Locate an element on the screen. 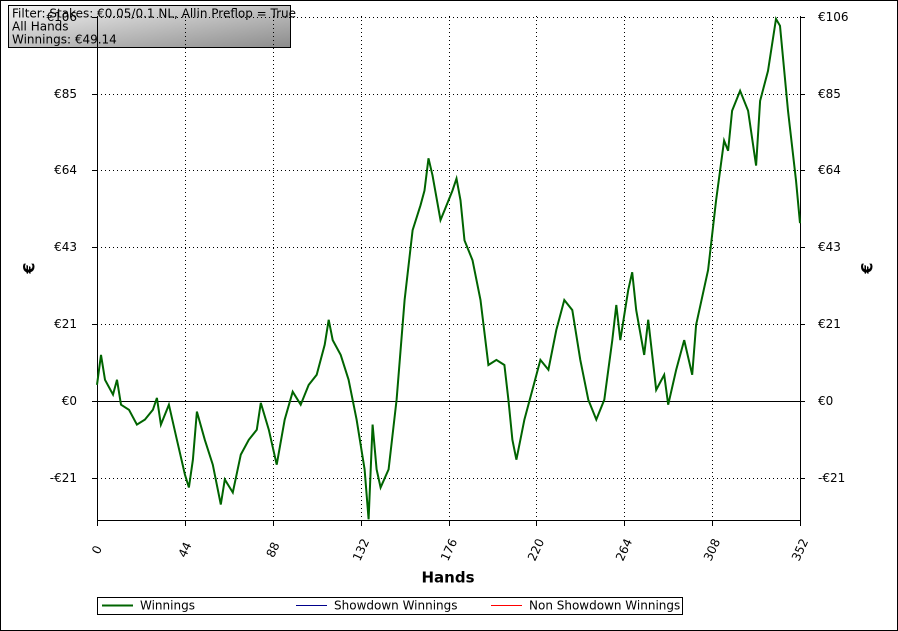 The width and height of the screenshot is (898, 631). y-tick-label: €64 is located at coordinates (65, 170).